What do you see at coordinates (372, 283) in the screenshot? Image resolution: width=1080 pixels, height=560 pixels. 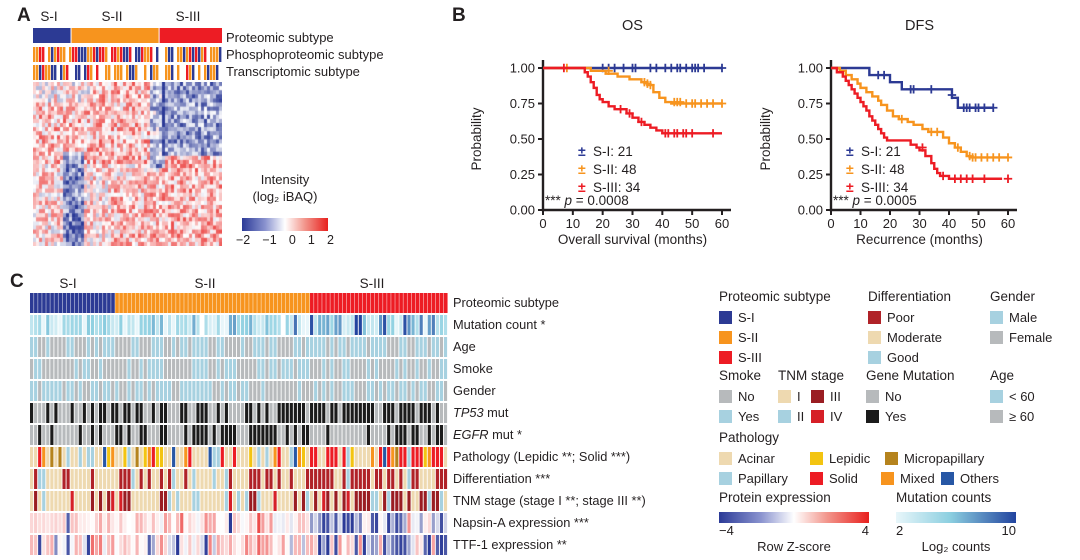 I see `panel-c-group-label-s-iii: S-III` at bounding box center [372, 283].